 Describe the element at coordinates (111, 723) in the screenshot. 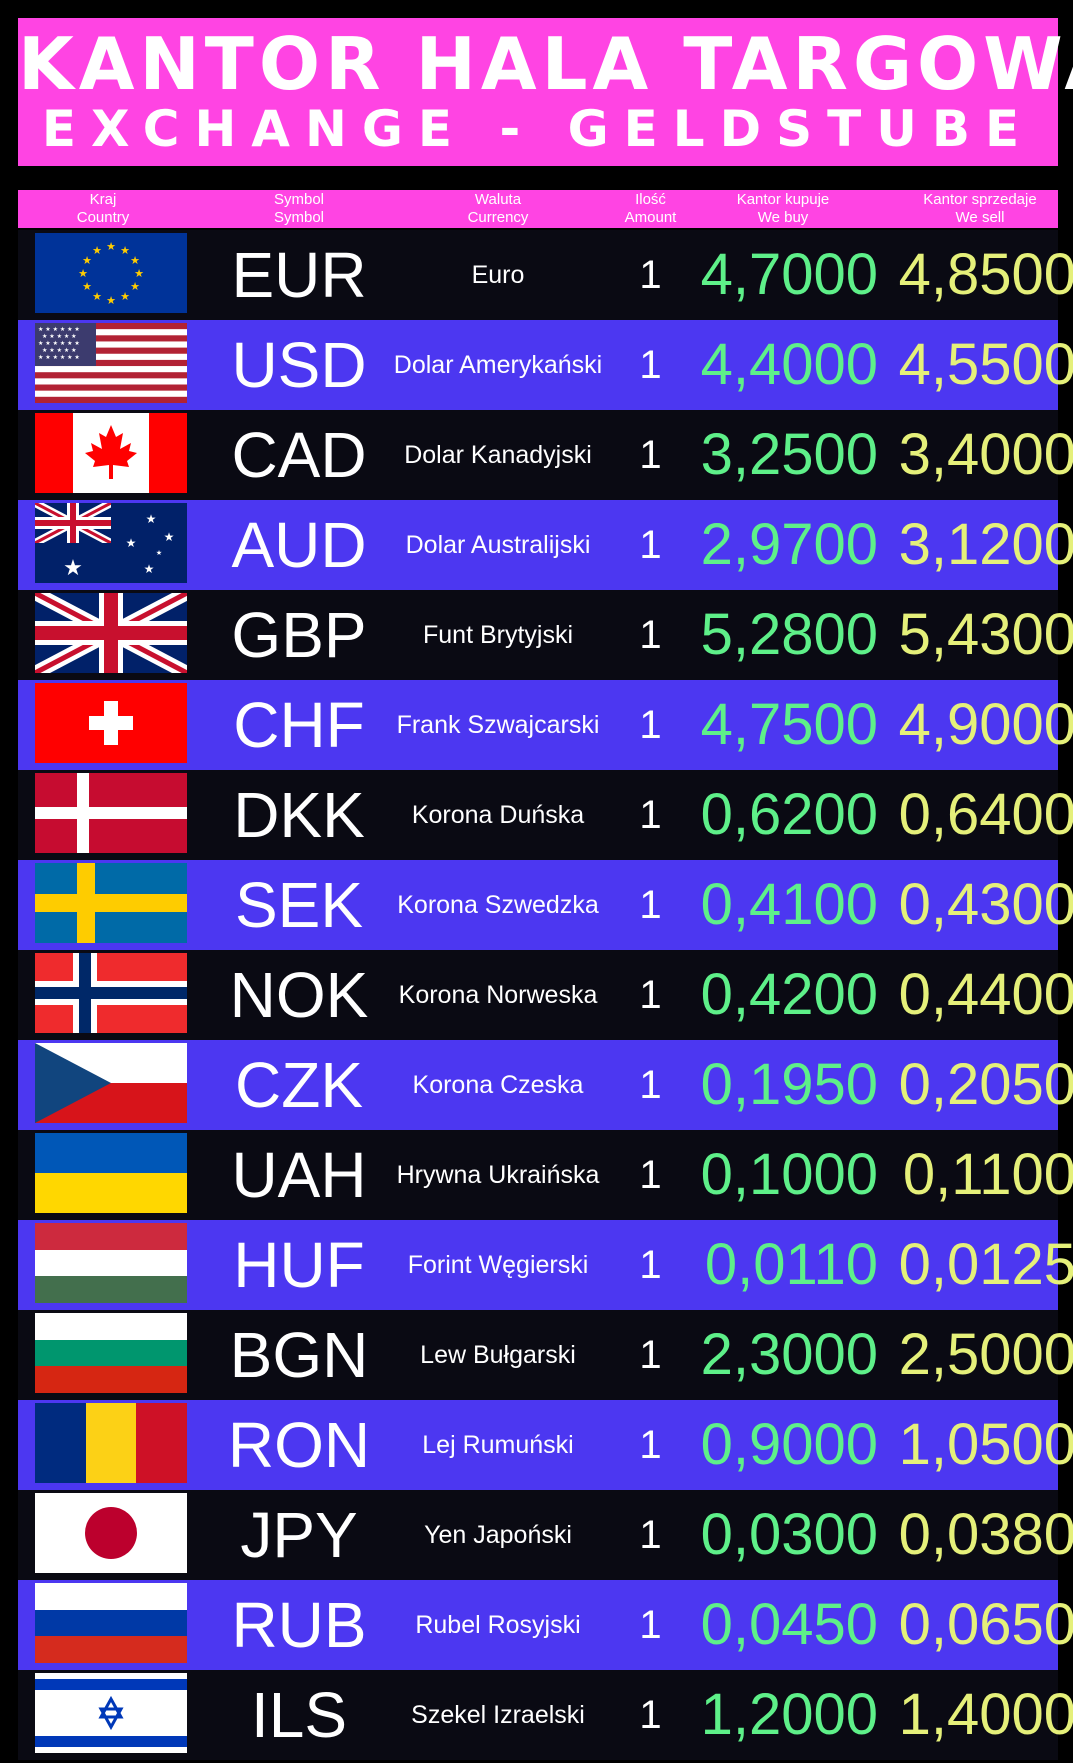

I see `ch-flag-icon` at that location.